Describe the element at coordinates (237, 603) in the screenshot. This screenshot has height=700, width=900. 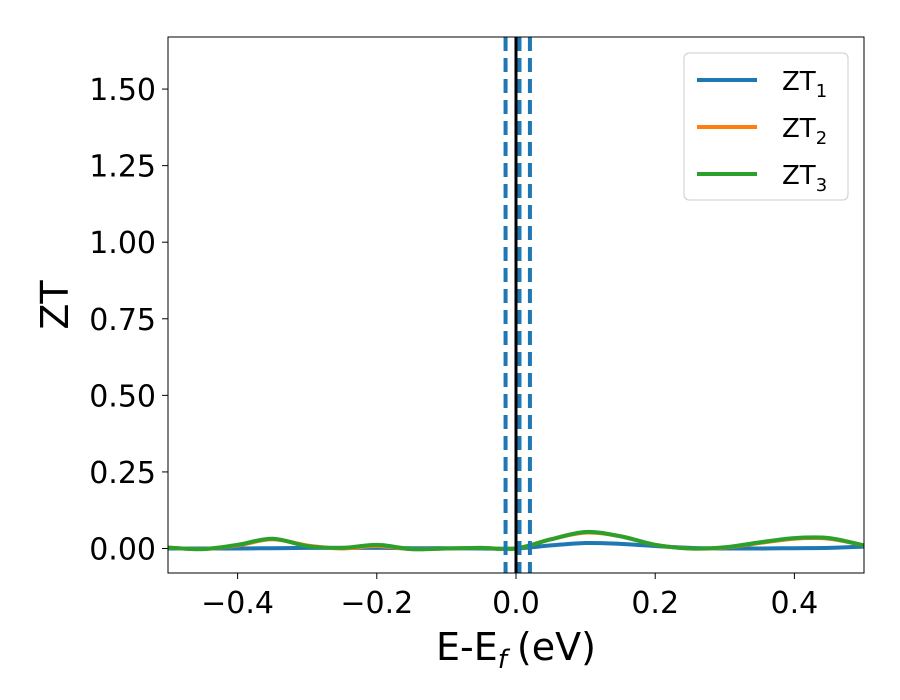
I see `x-tick-label: −0.4` at that location.